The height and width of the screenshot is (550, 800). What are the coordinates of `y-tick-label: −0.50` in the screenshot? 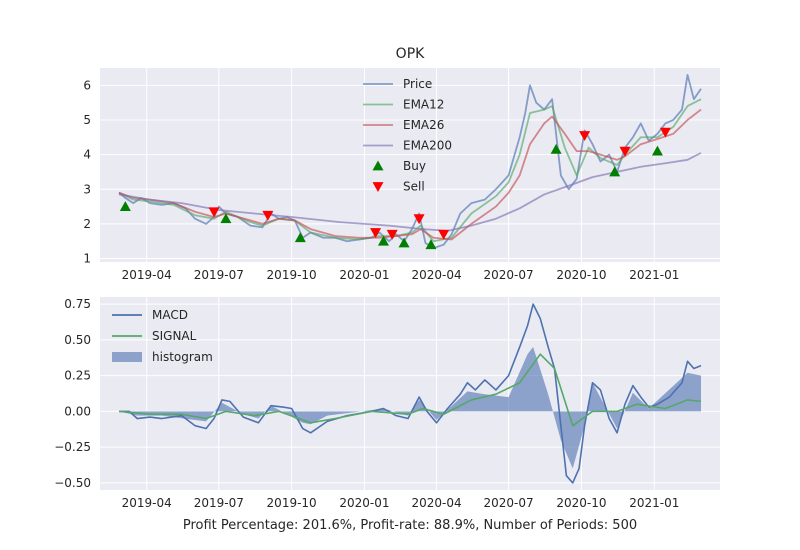 It's located at (72, 483).